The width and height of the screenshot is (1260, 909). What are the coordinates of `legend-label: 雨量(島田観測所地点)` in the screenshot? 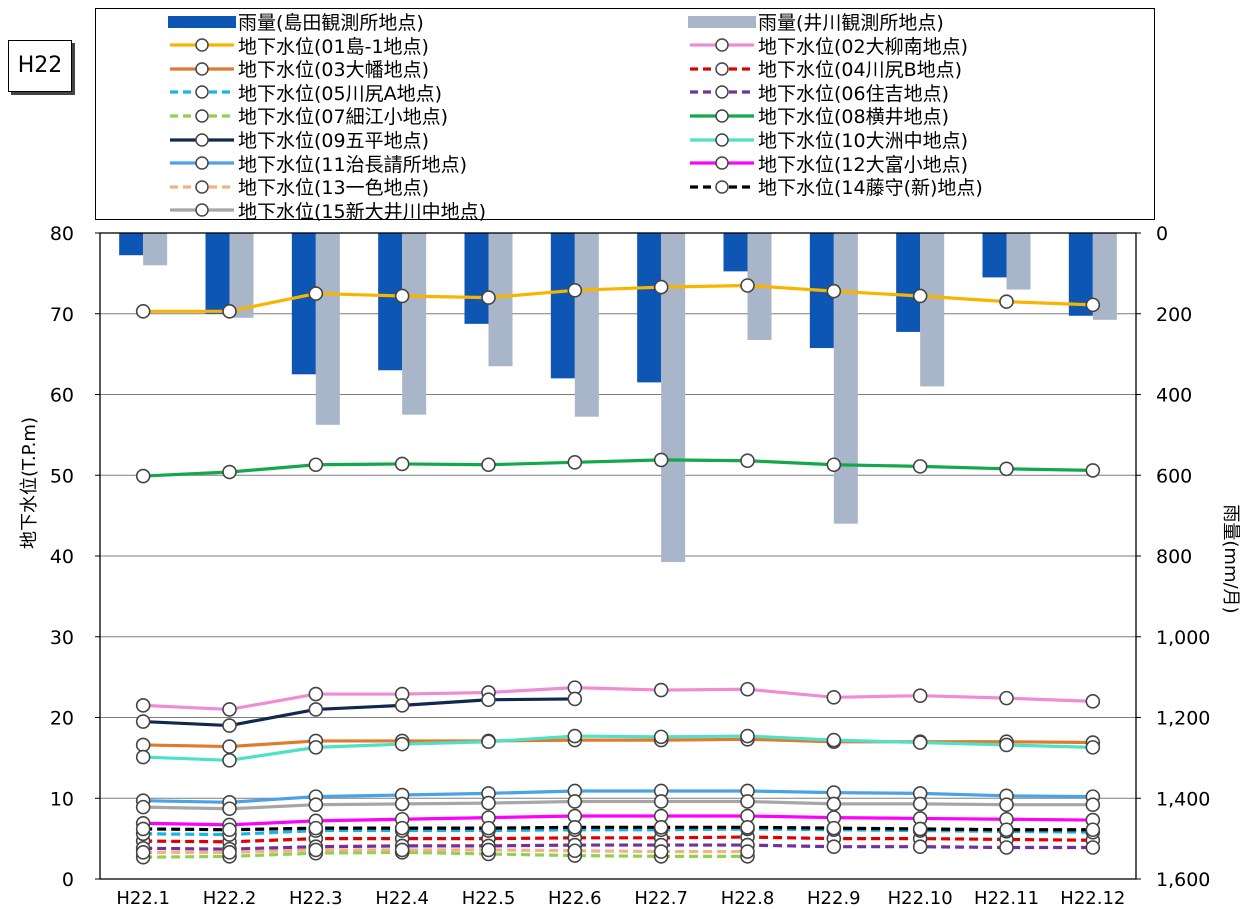 It's located at (331, 23).